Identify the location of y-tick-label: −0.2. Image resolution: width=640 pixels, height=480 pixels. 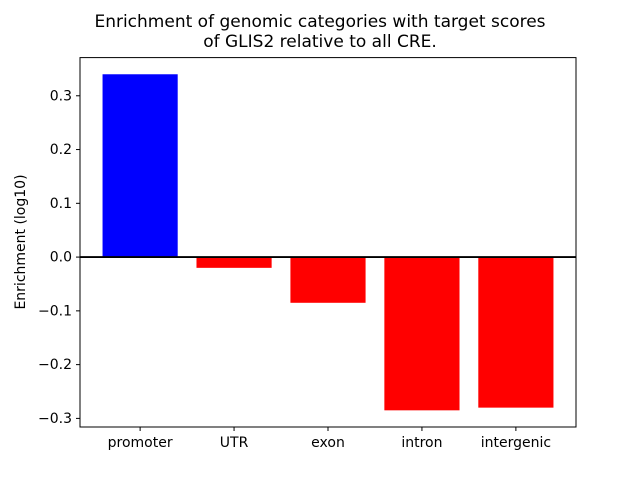
(55, 365).